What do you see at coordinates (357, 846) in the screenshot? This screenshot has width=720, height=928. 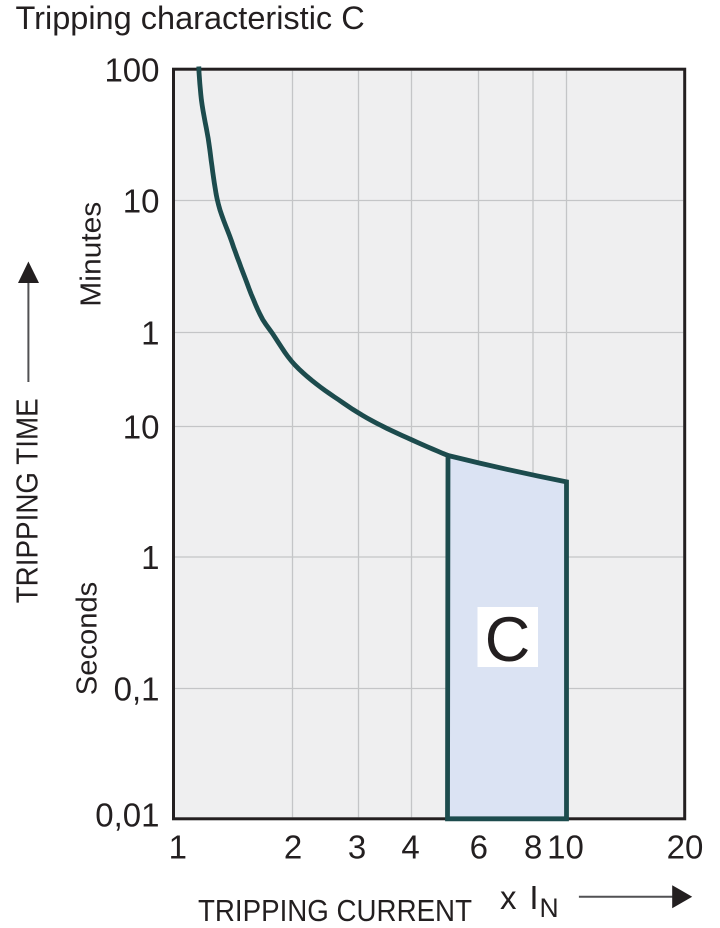 I see `svg-text: 3` at bounding box center [357, 846].